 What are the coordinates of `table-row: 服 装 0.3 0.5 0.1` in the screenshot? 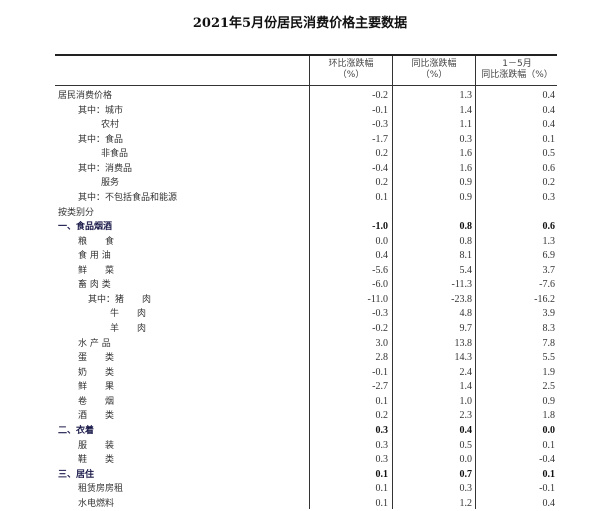 It's located at (306, 446).